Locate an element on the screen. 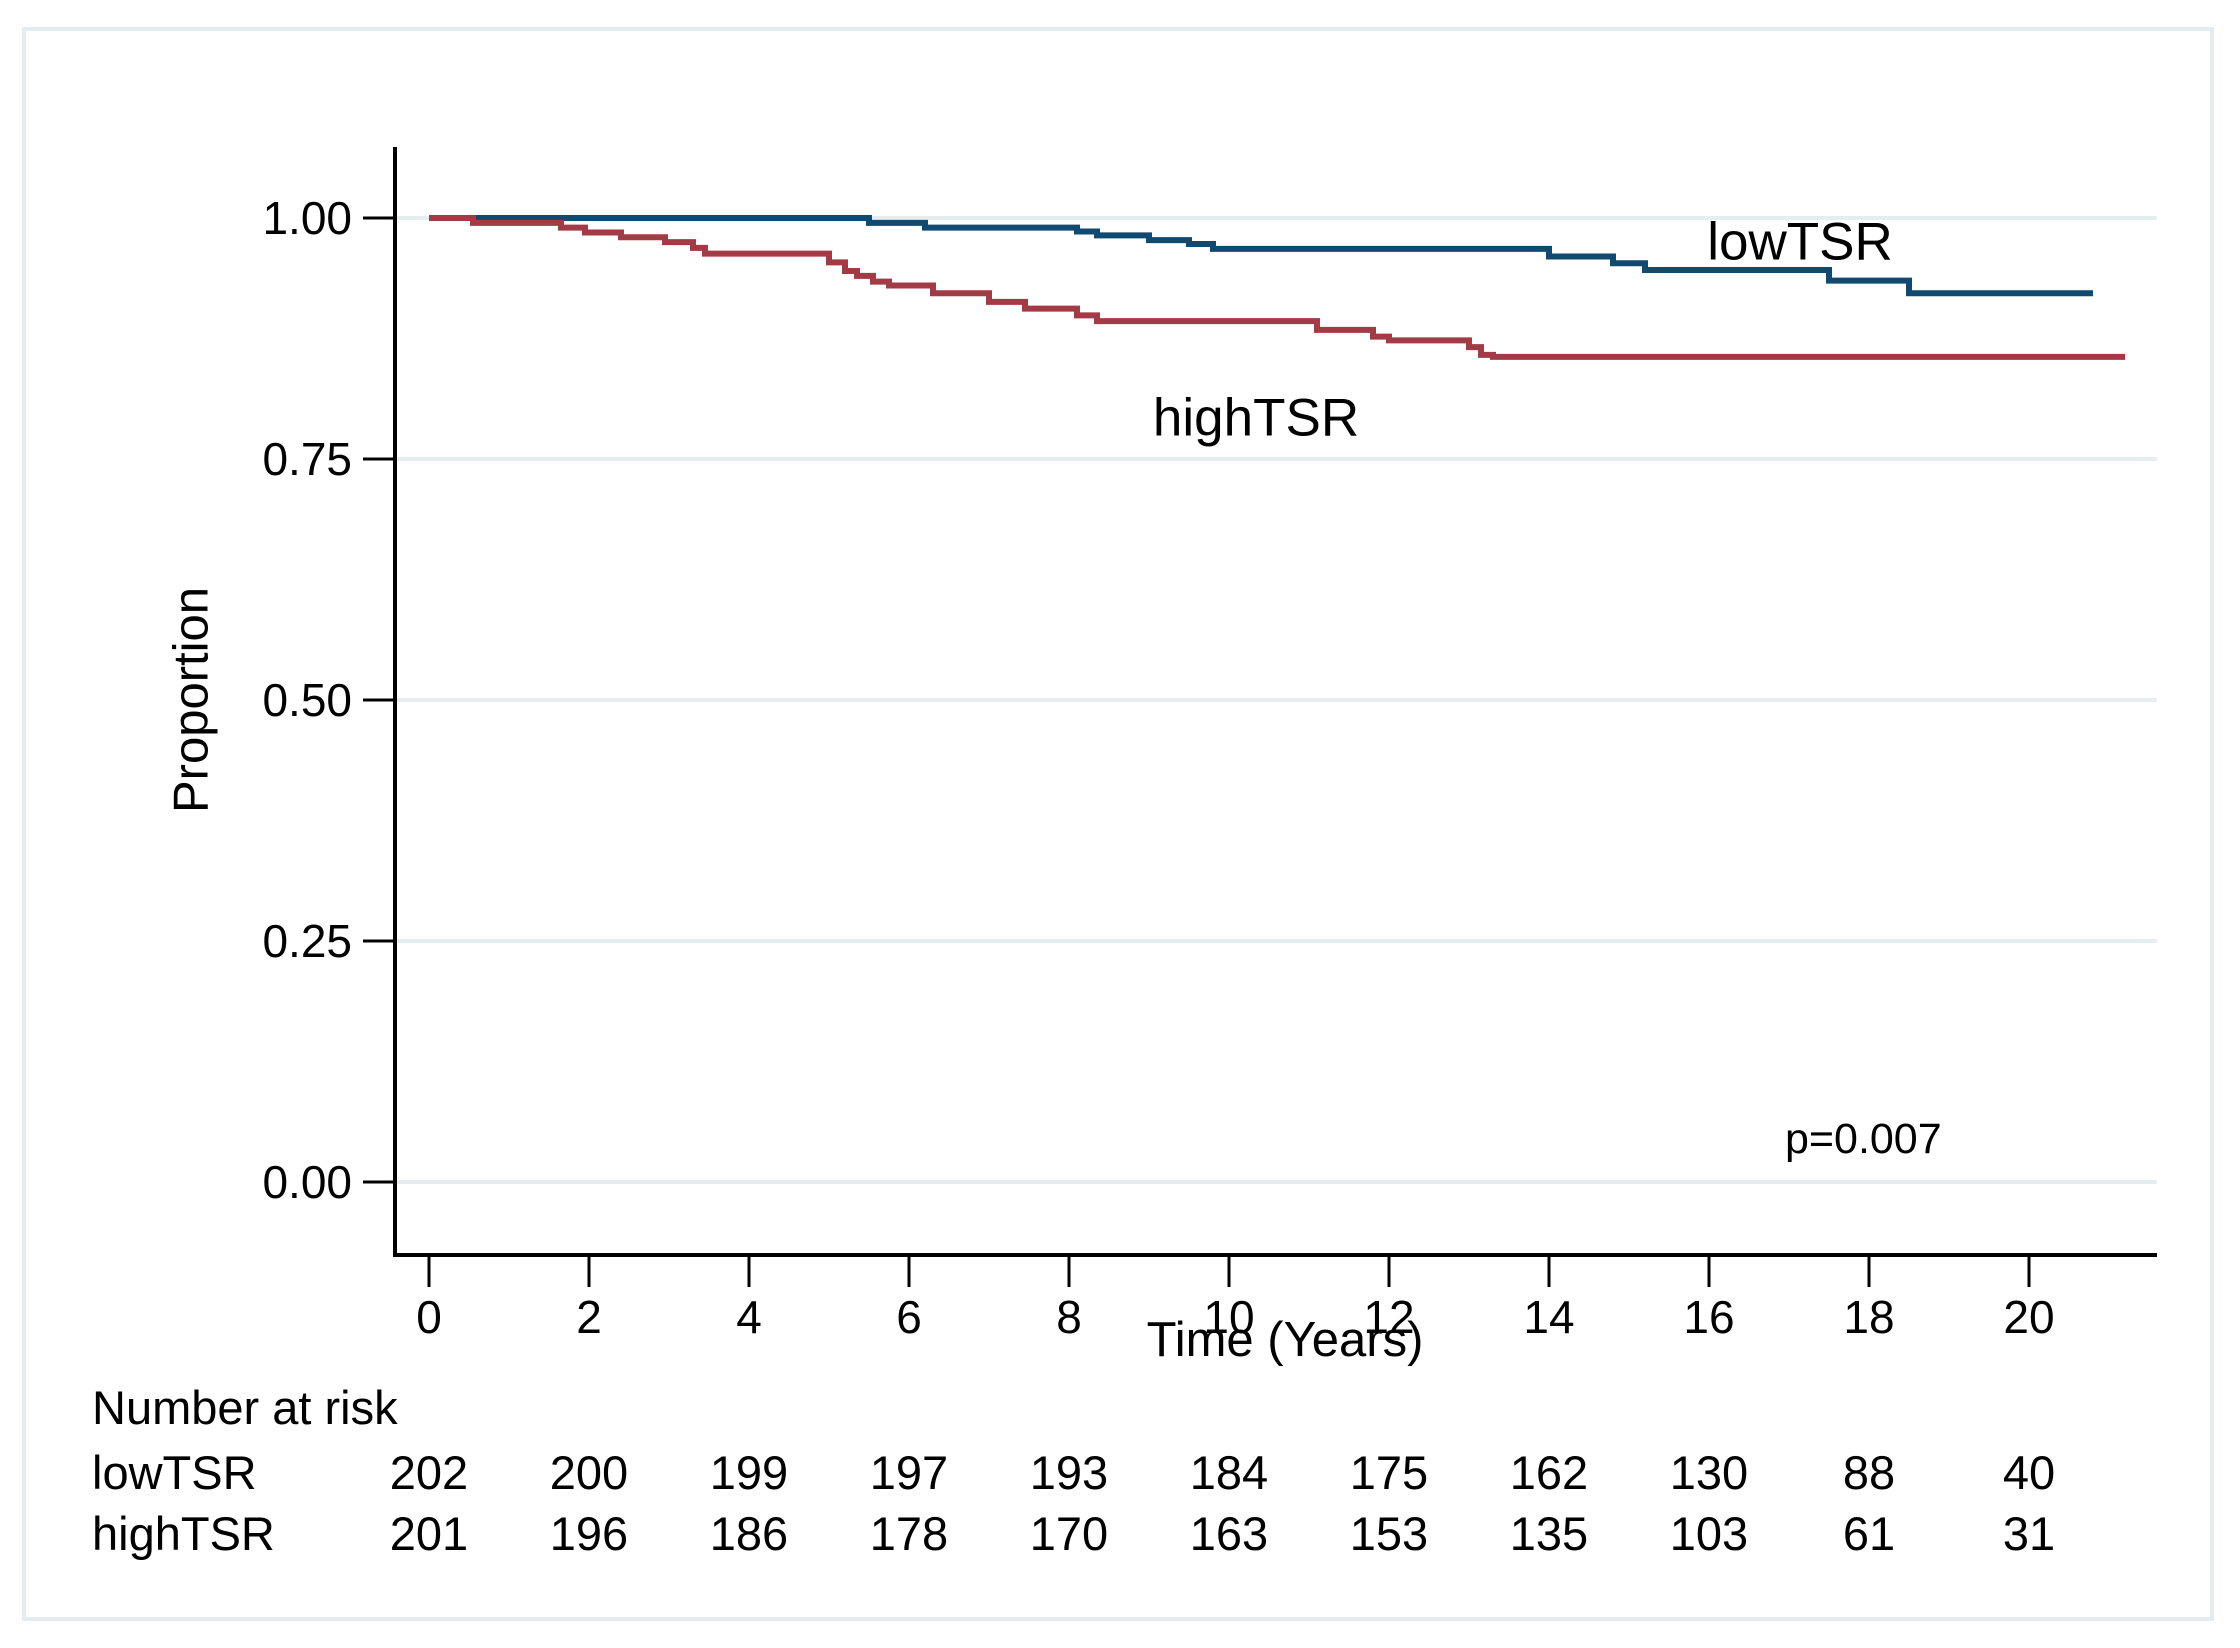 This screenshot has height=1648, width=2240. risk-value: 103 is located at coordinates (1709, 1533).